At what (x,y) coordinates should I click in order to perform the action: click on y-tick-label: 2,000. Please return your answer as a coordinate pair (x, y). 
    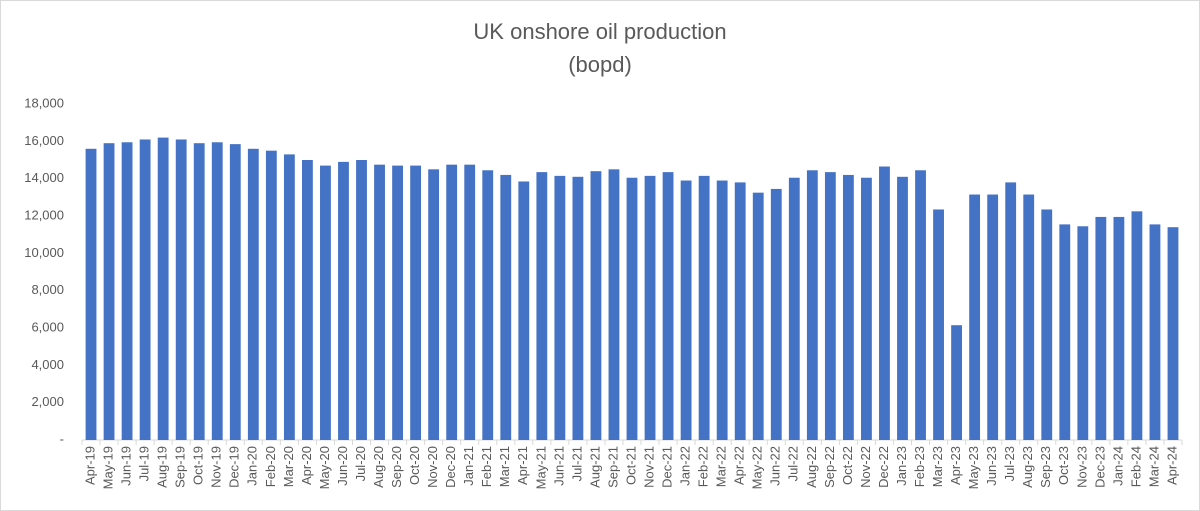
    Looking at the image, I should click on (47, 401).